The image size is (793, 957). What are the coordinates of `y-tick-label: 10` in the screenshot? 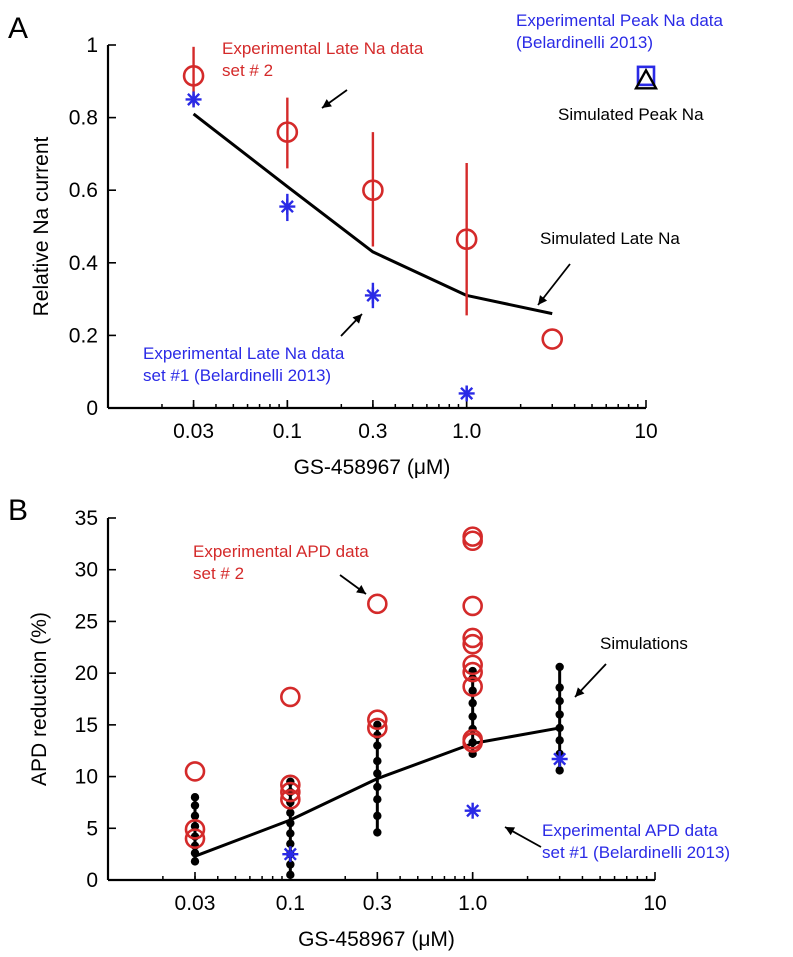 It's located at (86, 777).